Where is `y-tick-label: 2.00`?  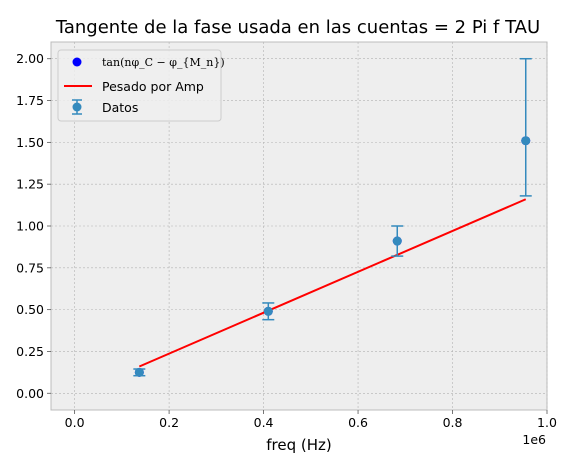
y-tick-label: 2.00 is located at coordinates (30, 58).